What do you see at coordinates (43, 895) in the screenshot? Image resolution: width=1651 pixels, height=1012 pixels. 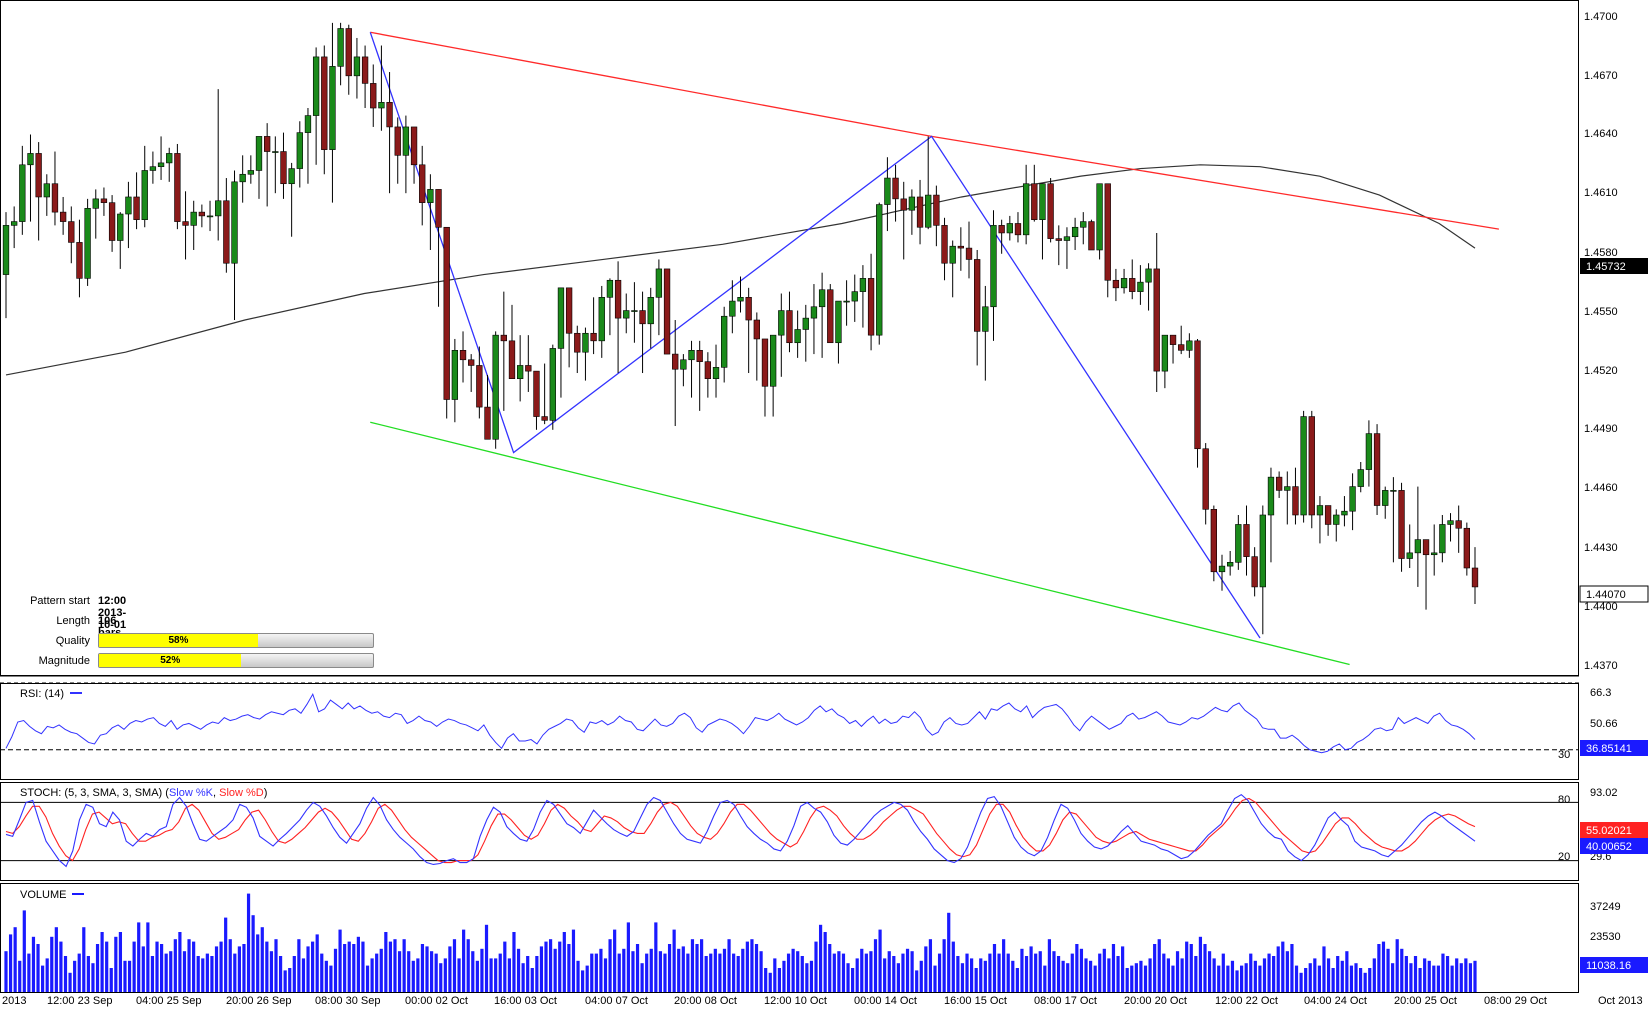 I see `volume-title: VOLUME` at bounding box center [43, 895].